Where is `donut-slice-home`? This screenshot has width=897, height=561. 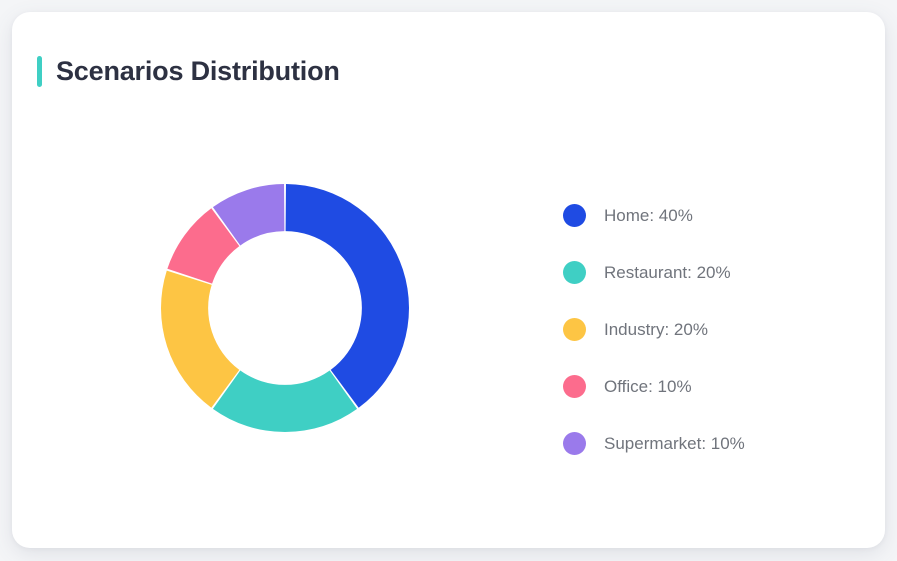
donut-slice-home is located at coordinates (347, 296).